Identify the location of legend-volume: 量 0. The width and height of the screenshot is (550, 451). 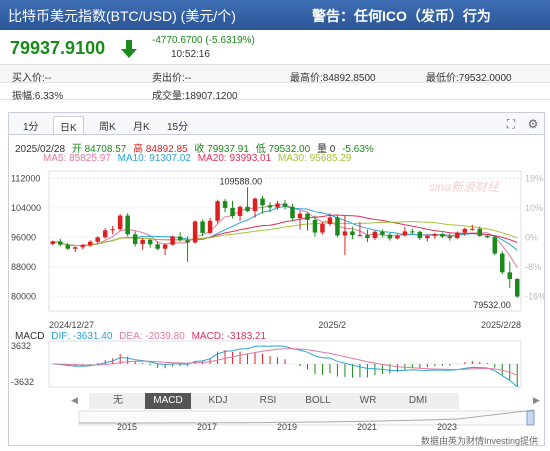
(326, 149).